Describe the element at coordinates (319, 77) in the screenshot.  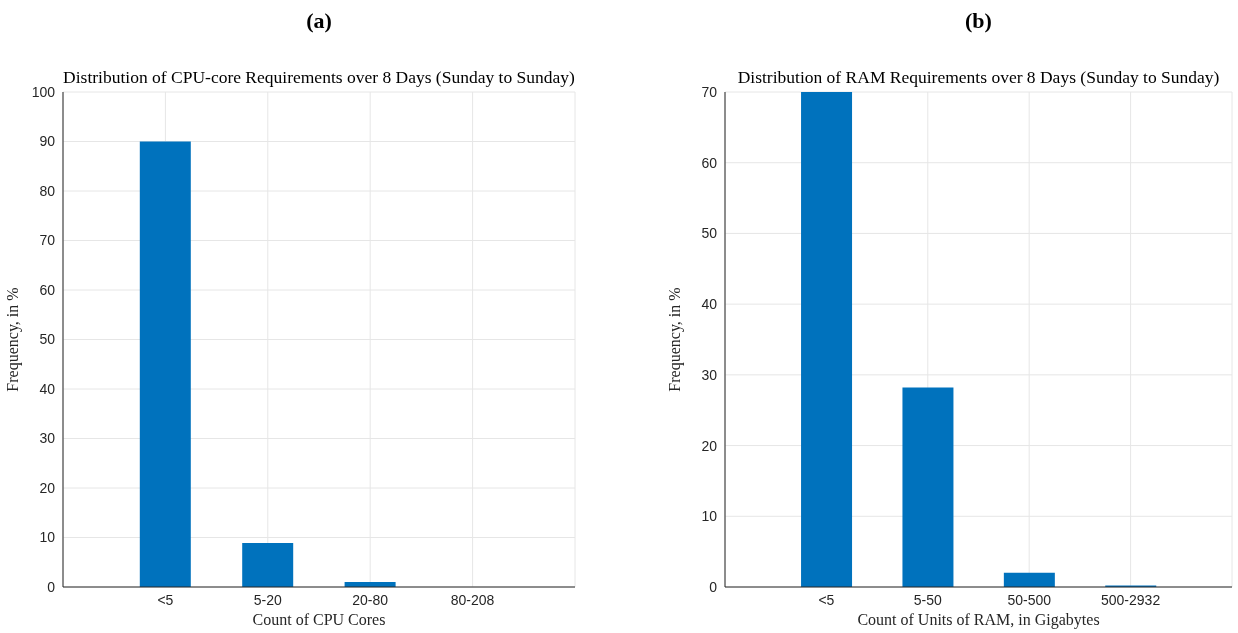
I see `chart-title: Distribution of CPU-core Requirements over 8 Days (Sunday to Sunday)` at that location.